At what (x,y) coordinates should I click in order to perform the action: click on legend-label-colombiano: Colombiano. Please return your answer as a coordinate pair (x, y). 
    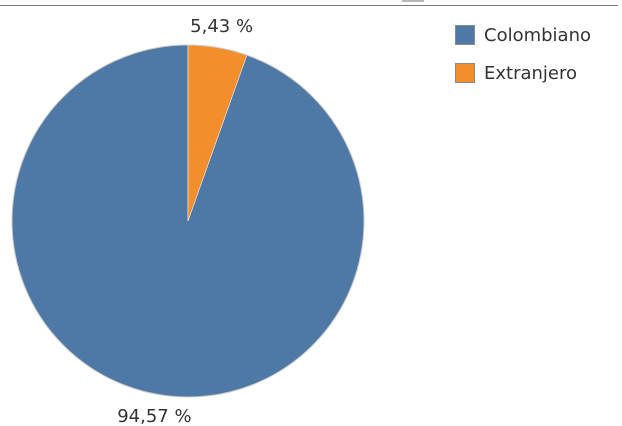
    Looking at the image, I should click on (538, 35).